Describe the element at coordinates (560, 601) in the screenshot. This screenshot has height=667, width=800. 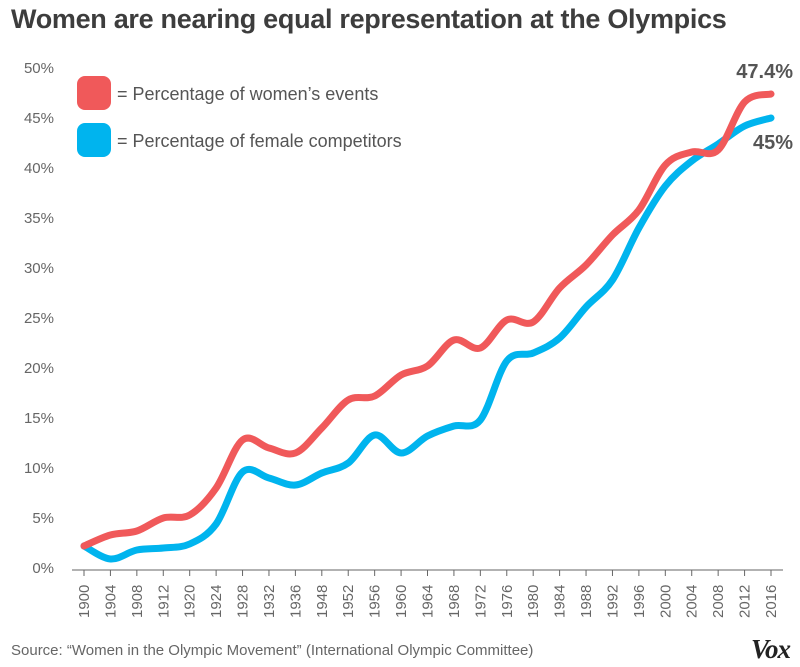
I see `x-tick-label: 1984` at that location.